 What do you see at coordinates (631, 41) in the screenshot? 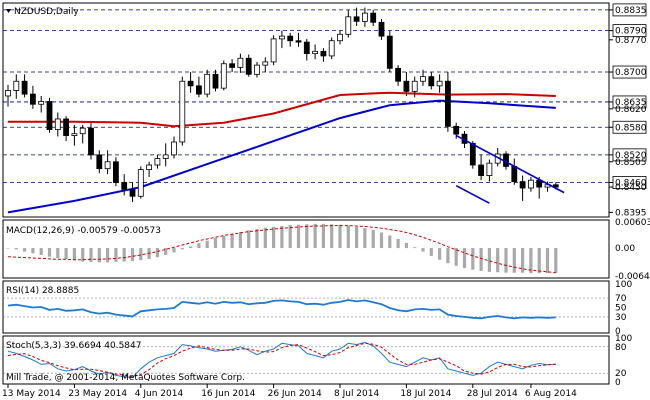
I see `price-tick-label: 0.8770` at bounding box center [631, 41].